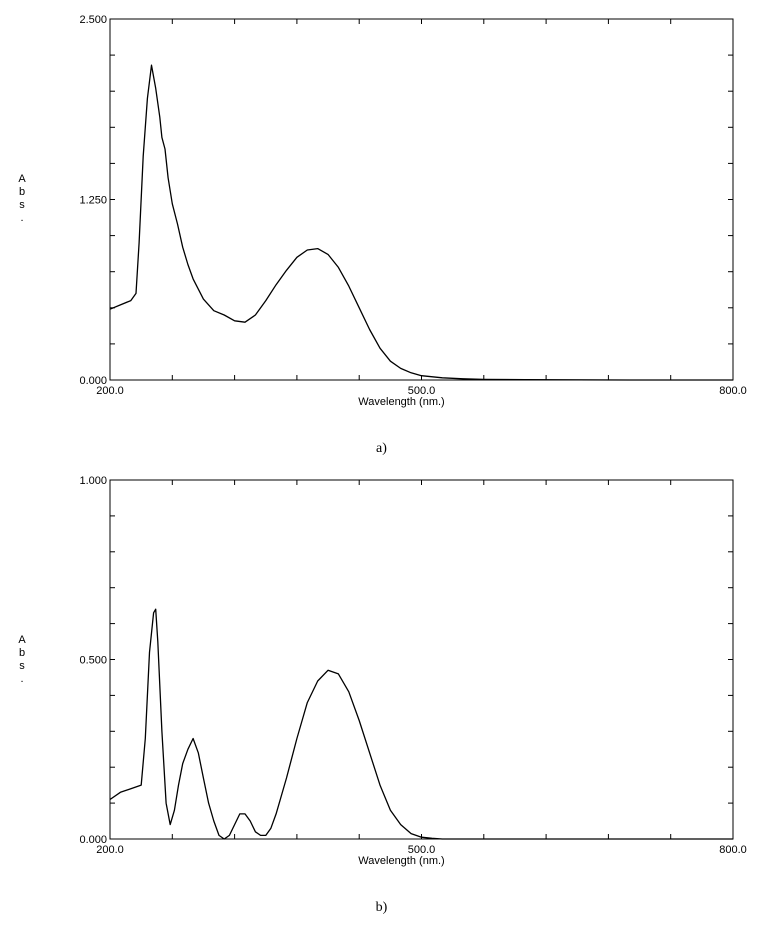 This screenshot has height=925, width=771. I want to click on y-tick-label: 1.250, so click(93, 201).